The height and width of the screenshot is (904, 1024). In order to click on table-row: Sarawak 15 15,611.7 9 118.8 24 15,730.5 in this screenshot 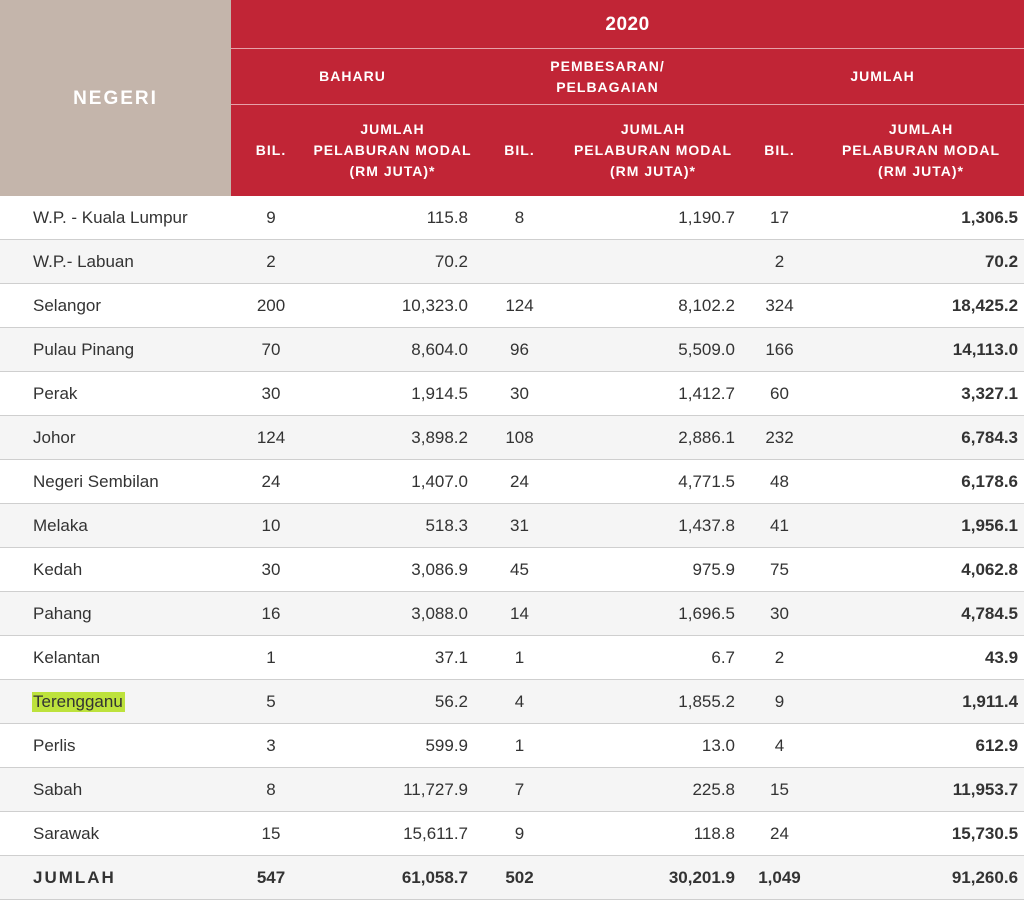, I will do `click(512, 834)`.